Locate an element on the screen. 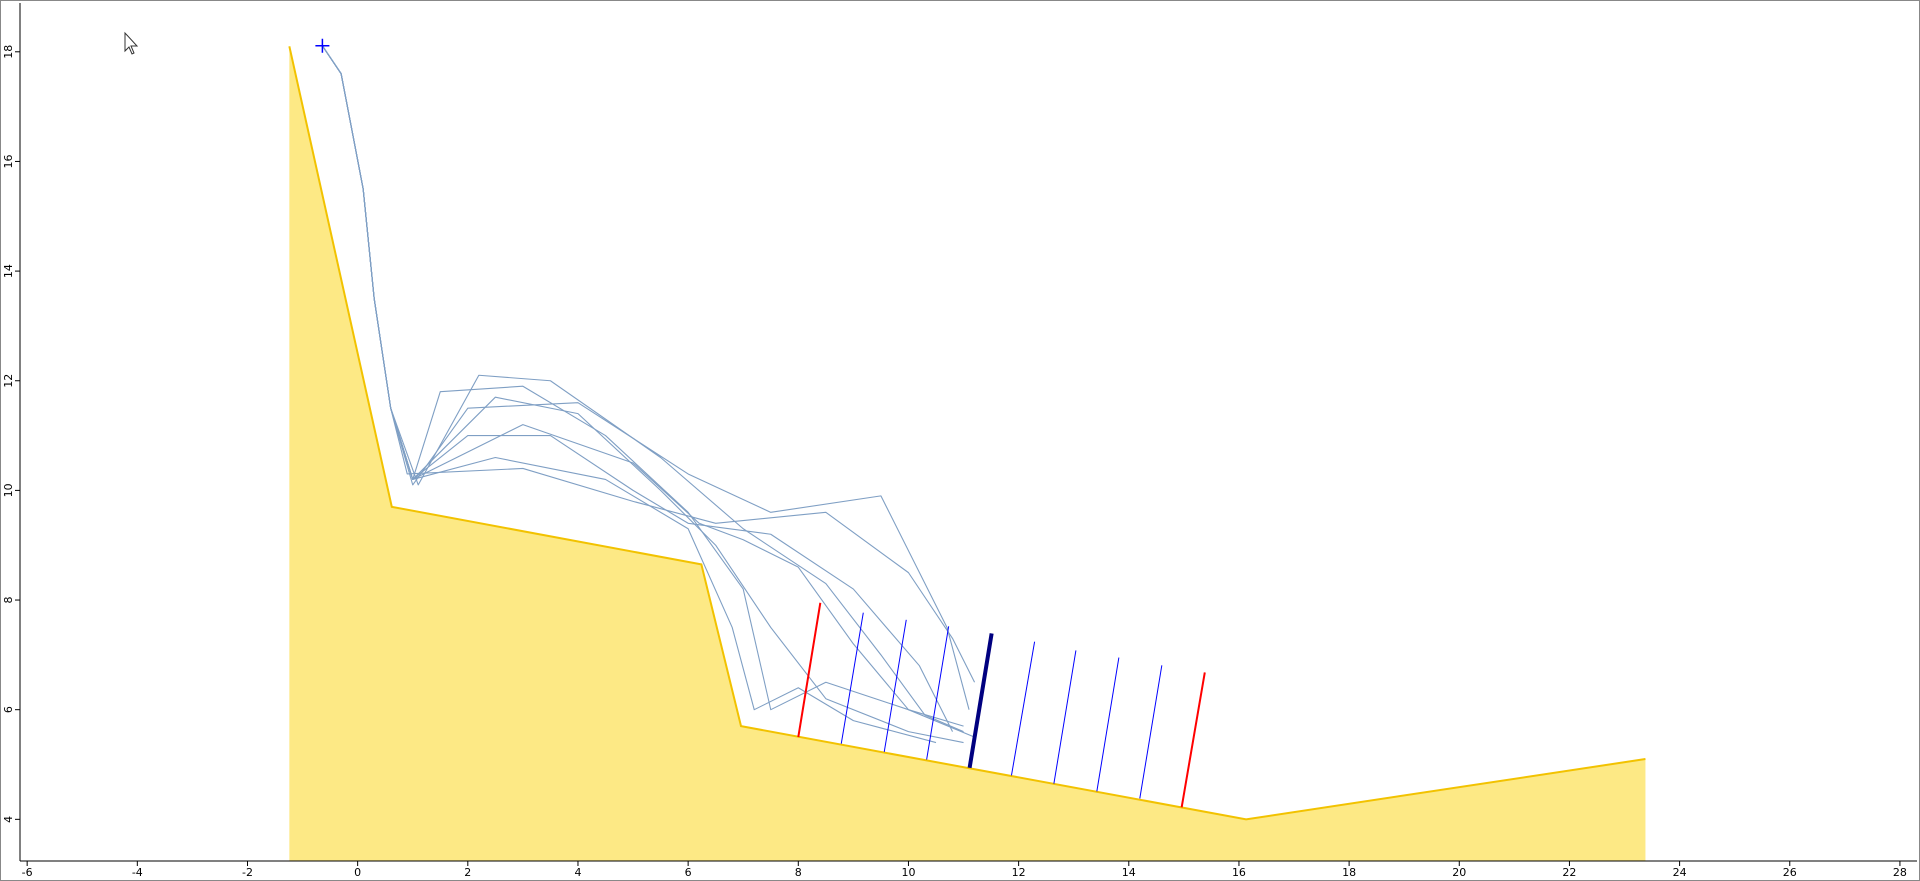 The height and width of the screenshot is (881, 1920). x-tick-label: 2 is located at coordinates (467, 872).